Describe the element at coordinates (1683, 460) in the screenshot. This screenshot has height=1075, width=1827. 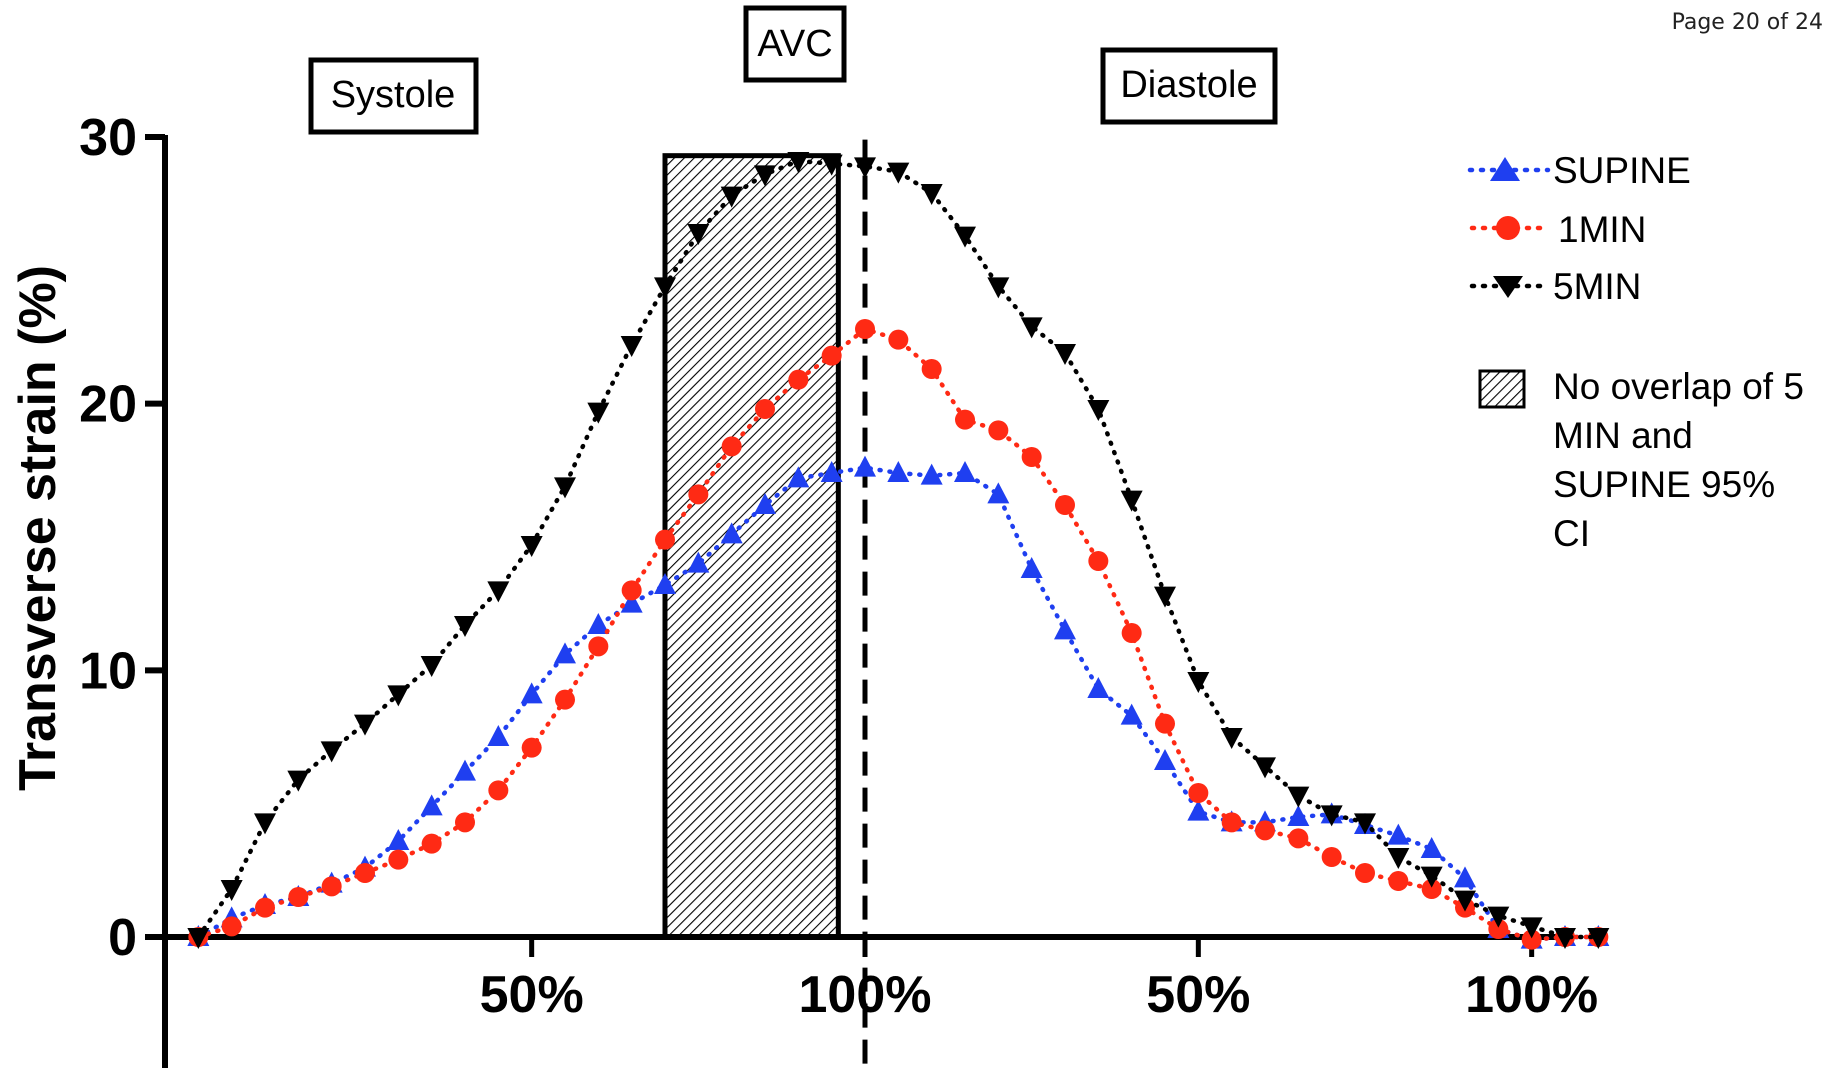
I see `legend-label-hatch: No overlap of 5 MIN and SUPINE 95% CI` at that location.